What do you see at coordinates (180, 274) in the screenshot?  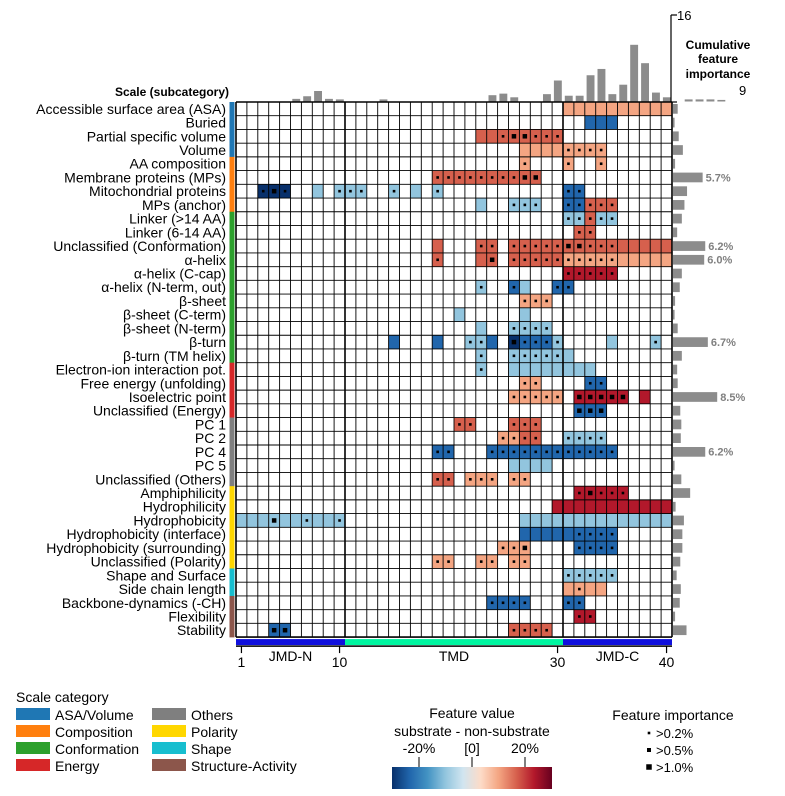 I see `row-label: α-helix (C-cap)` at bounding box center [180, 274].